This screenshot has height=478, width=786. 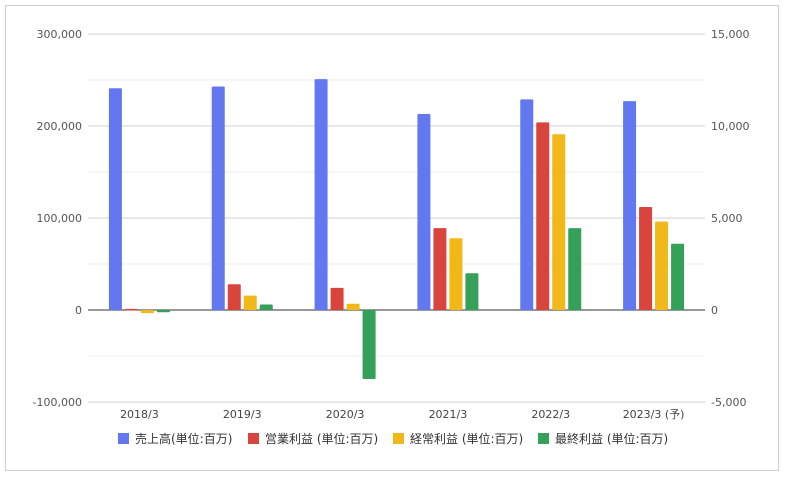 I want to click on right-axis-tick-label: 5,000, so click(x=727, y=218).